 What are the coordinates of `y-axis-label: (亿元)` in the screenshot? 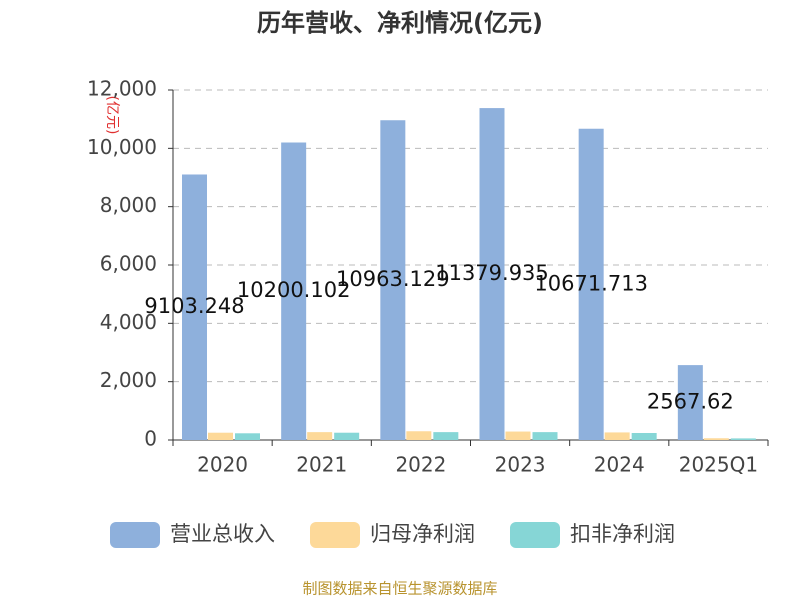 It's located at (112, 115).